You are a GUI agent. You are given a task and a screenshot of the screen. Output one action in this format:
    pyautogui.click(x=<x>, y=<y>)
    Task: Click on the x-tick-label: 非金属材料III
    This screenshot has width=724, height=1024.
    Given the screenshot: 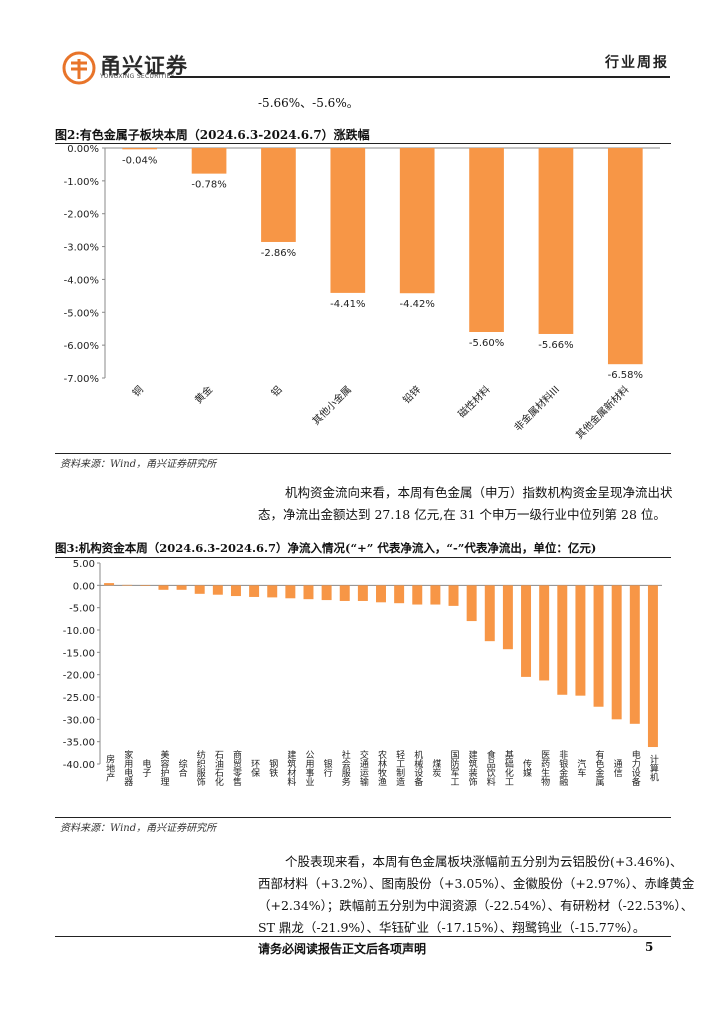 What is the action you would take?
    pyautogui.click(x=536, y=408)
    